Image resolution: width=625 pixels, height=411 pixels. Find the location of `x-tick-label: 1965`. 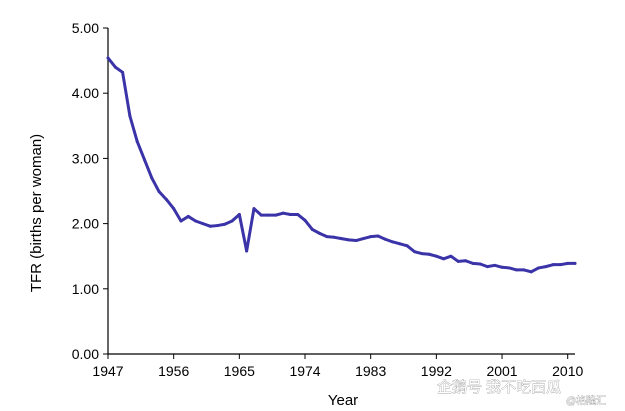

x-tick-label: 1965 is located at coordinates (239, 371).